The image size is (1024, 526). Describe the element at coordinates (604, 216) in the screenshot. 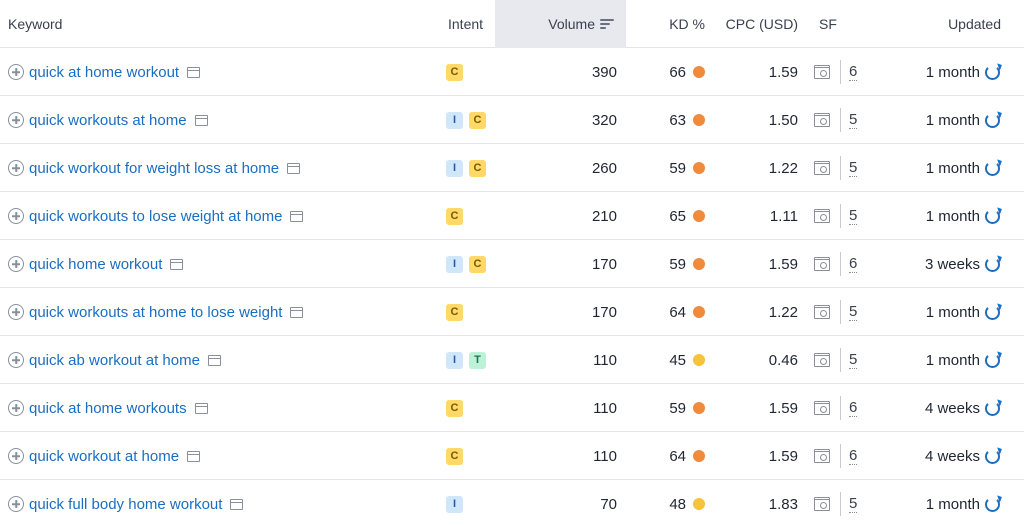

I see `volume-cell: 210` at that location.